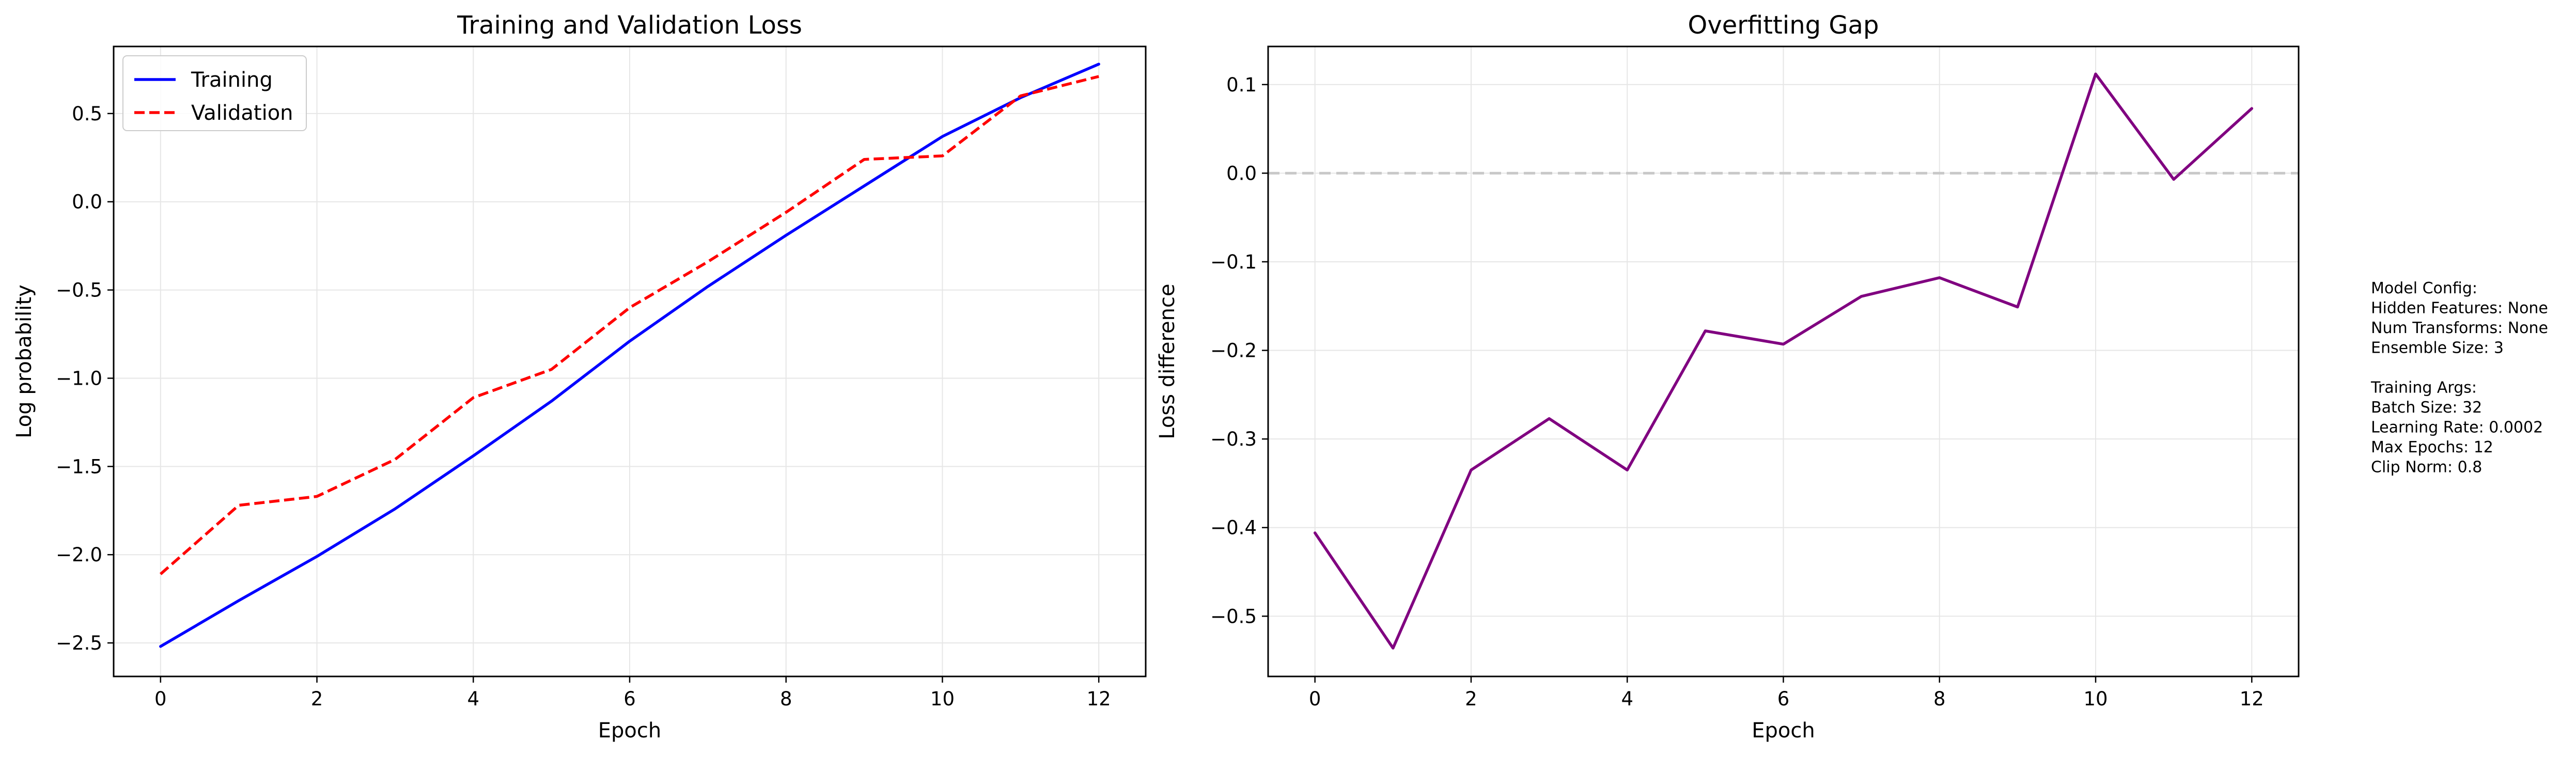 This screenshot has height=757, width=2576. What do you see at coordinates (1784, 25) in the screenshot?
I see `chart-title: Overfitting Gap` at bounding box center [1784, 25].